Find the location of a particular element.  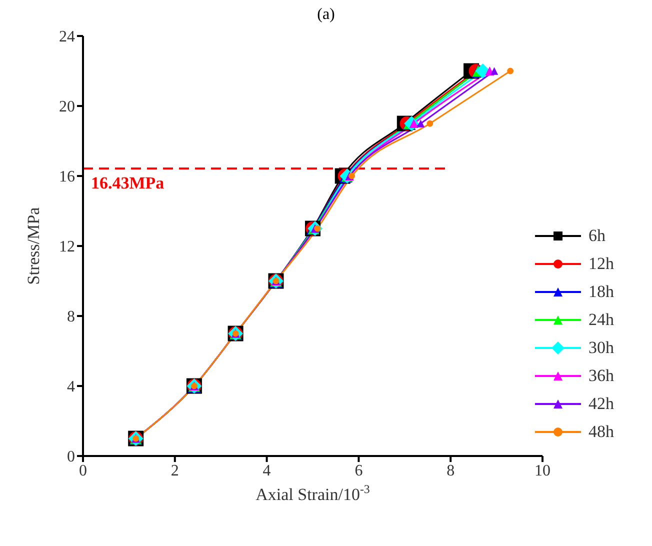

legend-label: 12h is located at coordinates (601, 264).